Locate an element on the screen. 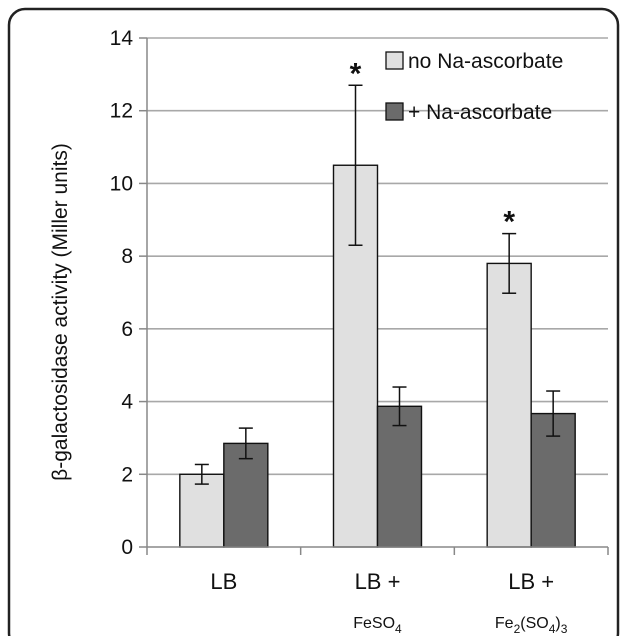  y-tick-label: 0 is located at coordinates (127, 547).